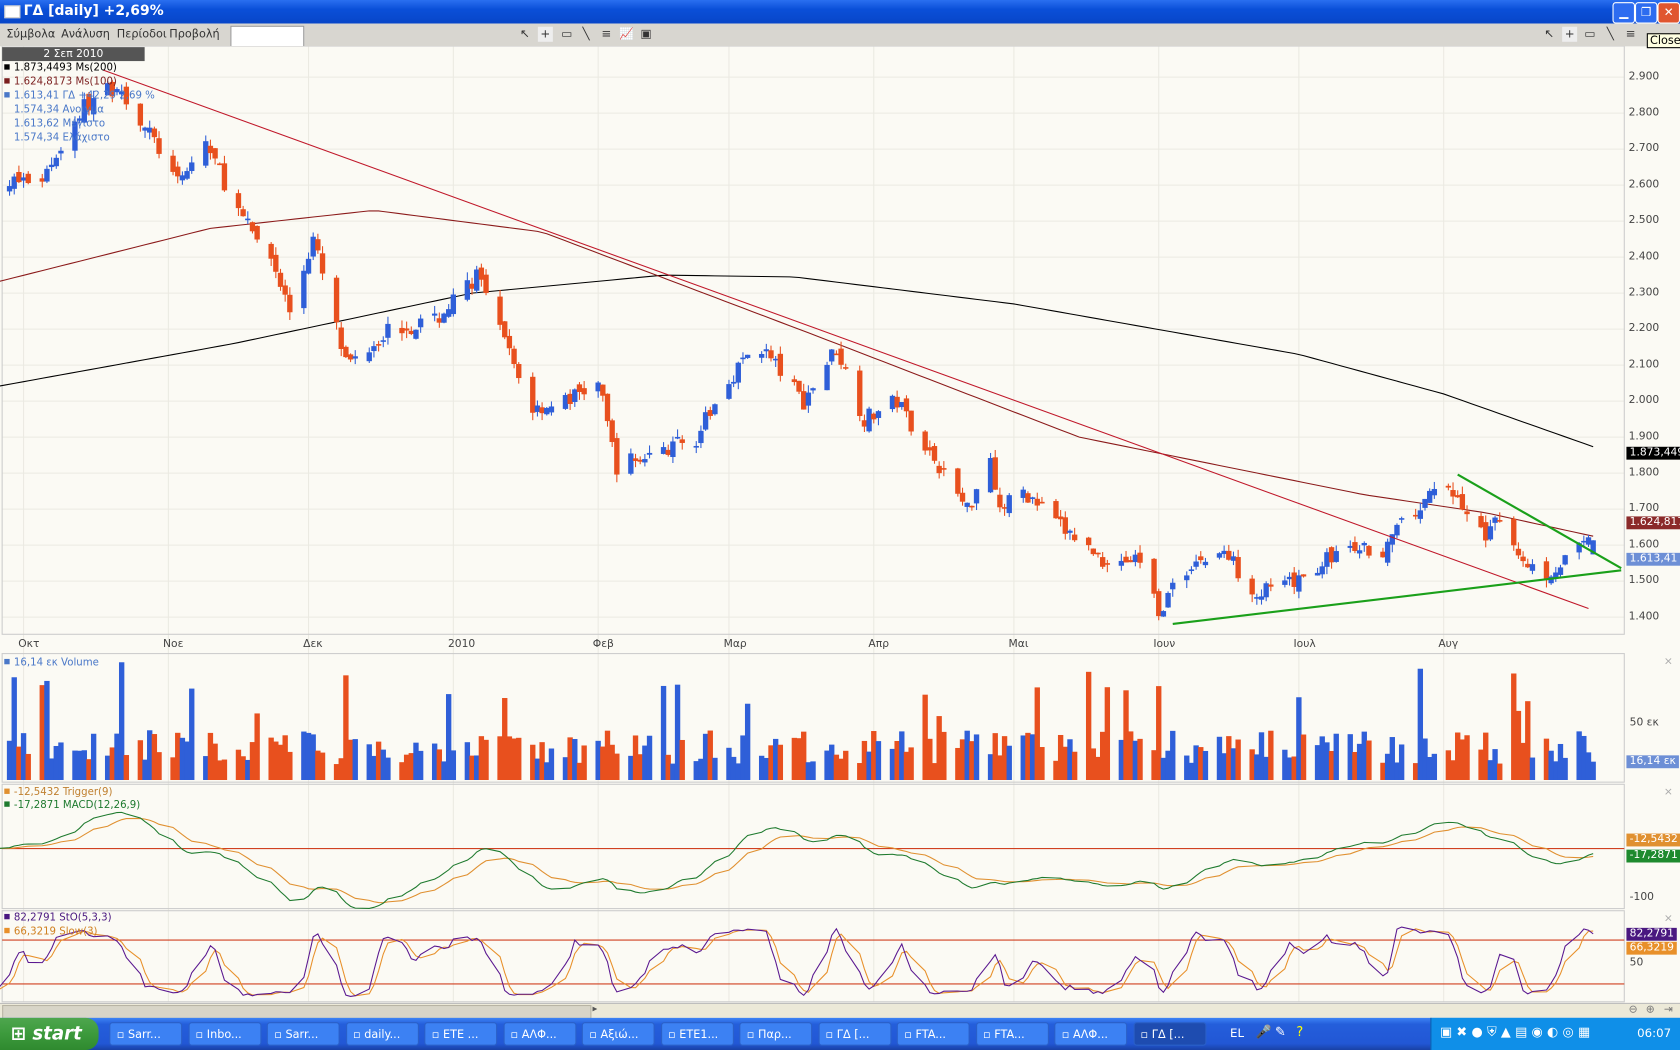 The width and height of the screenshot is (1680, 1050). Describe the element at coordinates (70, 805) in the screenshot. I see `macd-legend-item: -17,2871 MACD(12,26,9)` at that location.